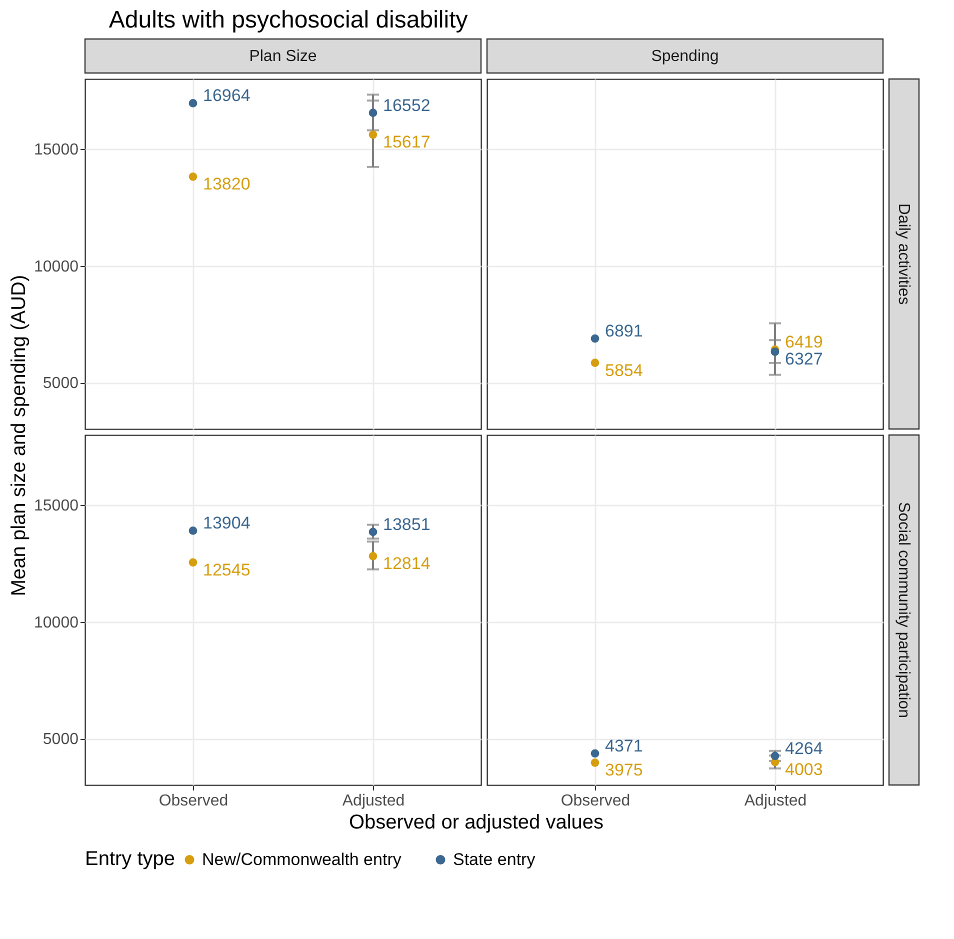 The image size is (954, 939). What do you see at coordinates (226, 570) in the screenshot?
I see `data-label: 12545` at bounding box center [226, 570].